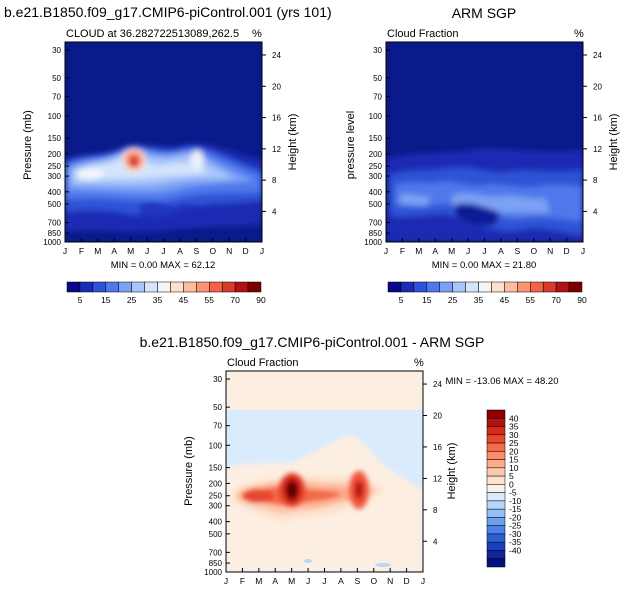 The width and height of the screenshot is (625, 592). Describe the element at coordinates (515, 542) in the screenshot. I see `colorbar-label: -35` at that location.